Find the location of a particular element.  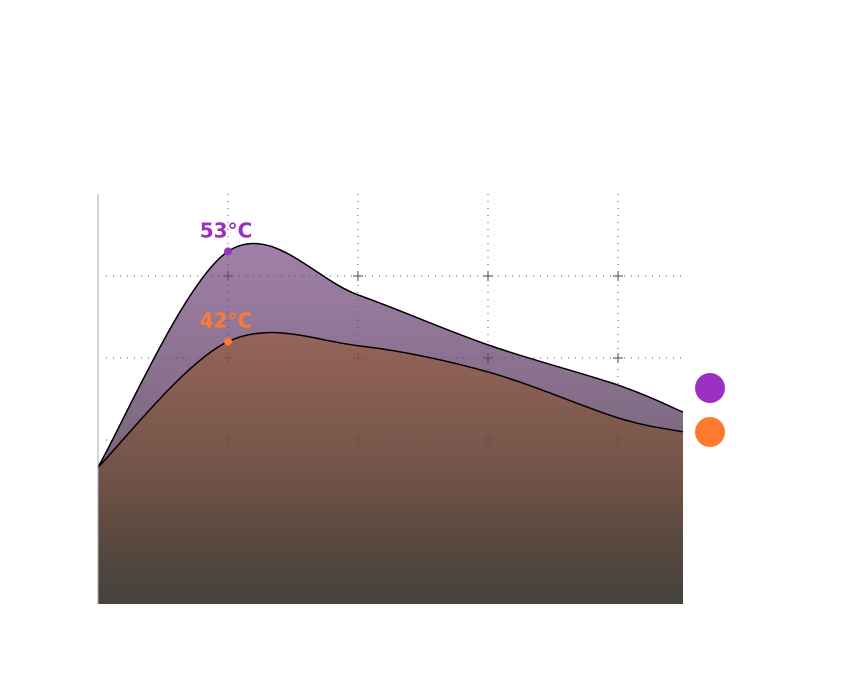

legend is located at coordinates (710, 410).